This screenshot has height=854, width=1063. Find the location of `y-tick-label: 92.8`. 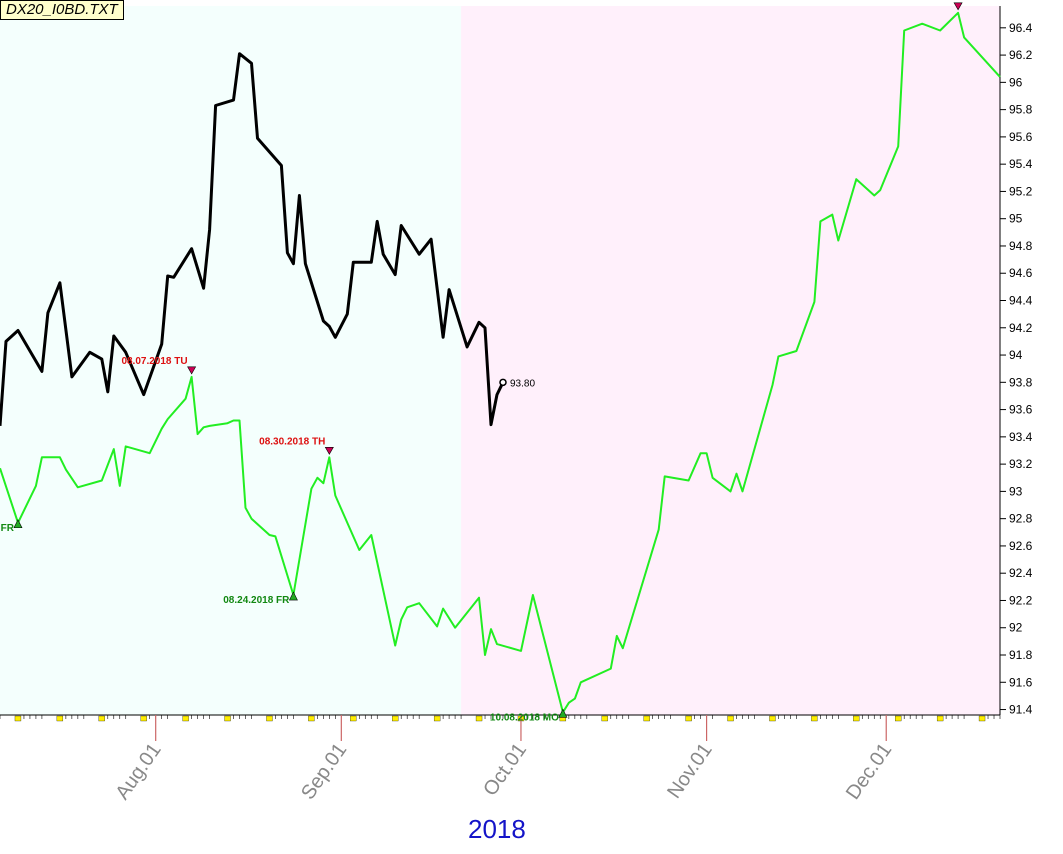

y-tick-label: 92.8 is located at coordinates (1021, 519).